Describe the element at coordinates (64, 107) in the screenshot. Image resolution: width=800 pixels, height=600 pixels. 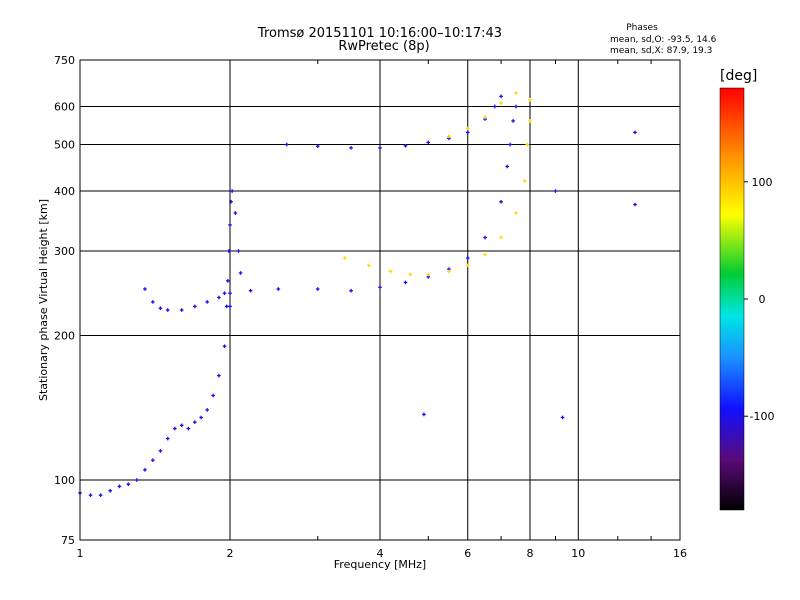
I see `y-tick-label: 600` at that location.